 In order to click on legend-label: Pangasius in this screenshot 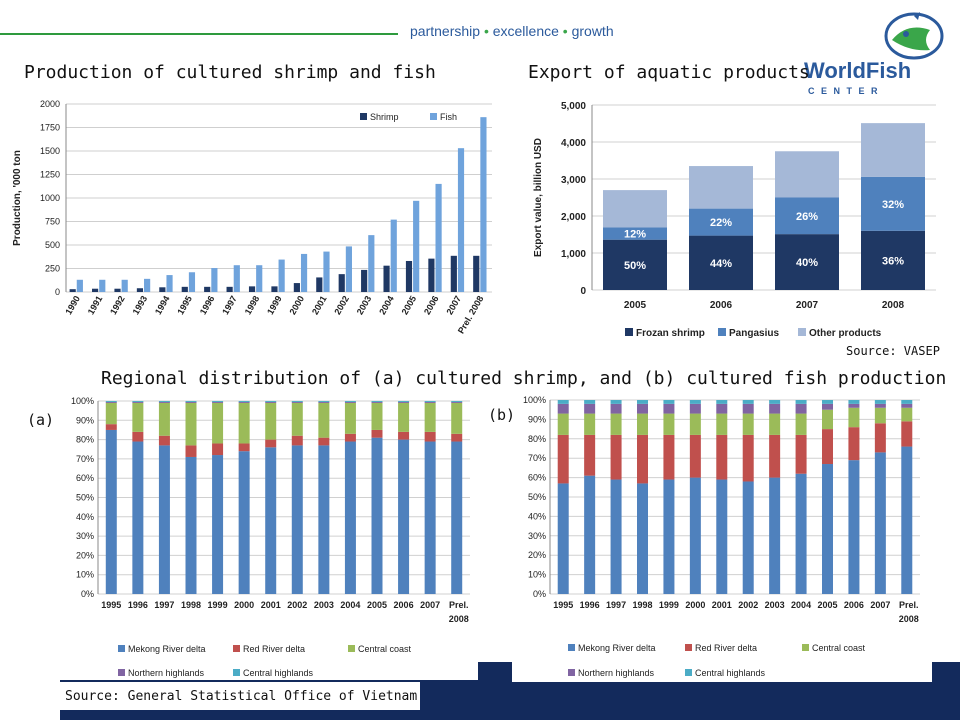, I will do `click(754, 333)`.